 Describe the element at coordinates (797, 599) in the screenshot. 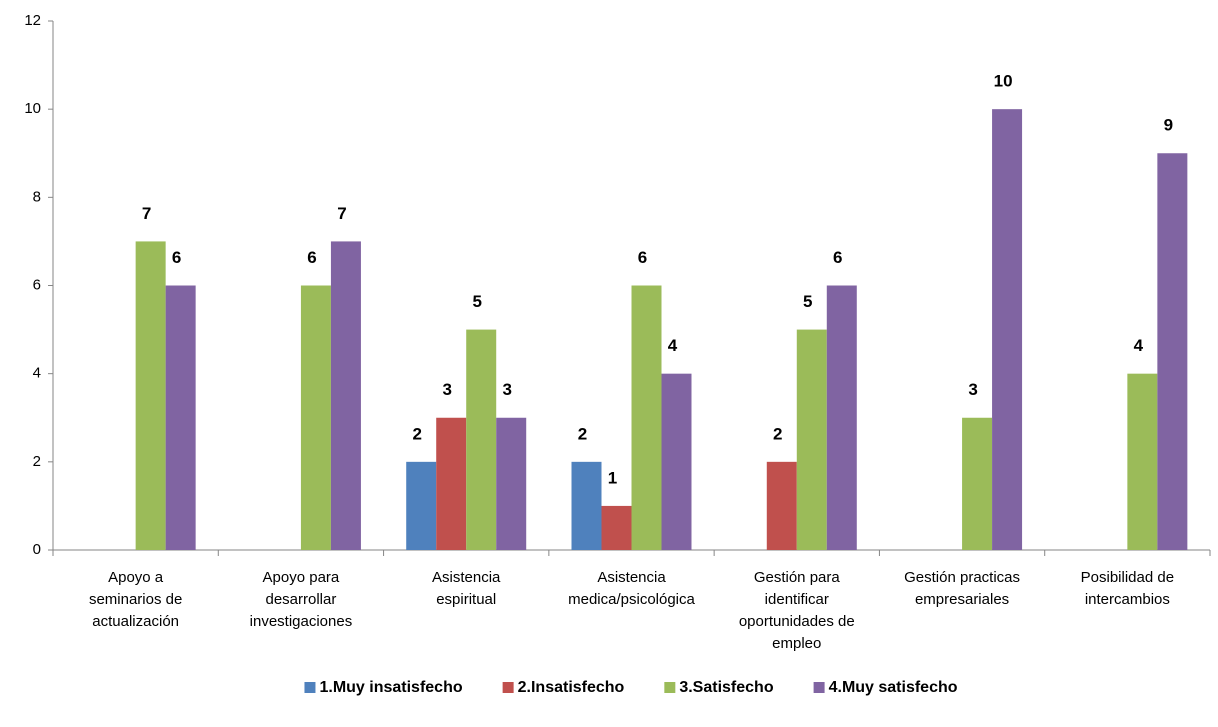

I see `label-line: identificar` at that location.